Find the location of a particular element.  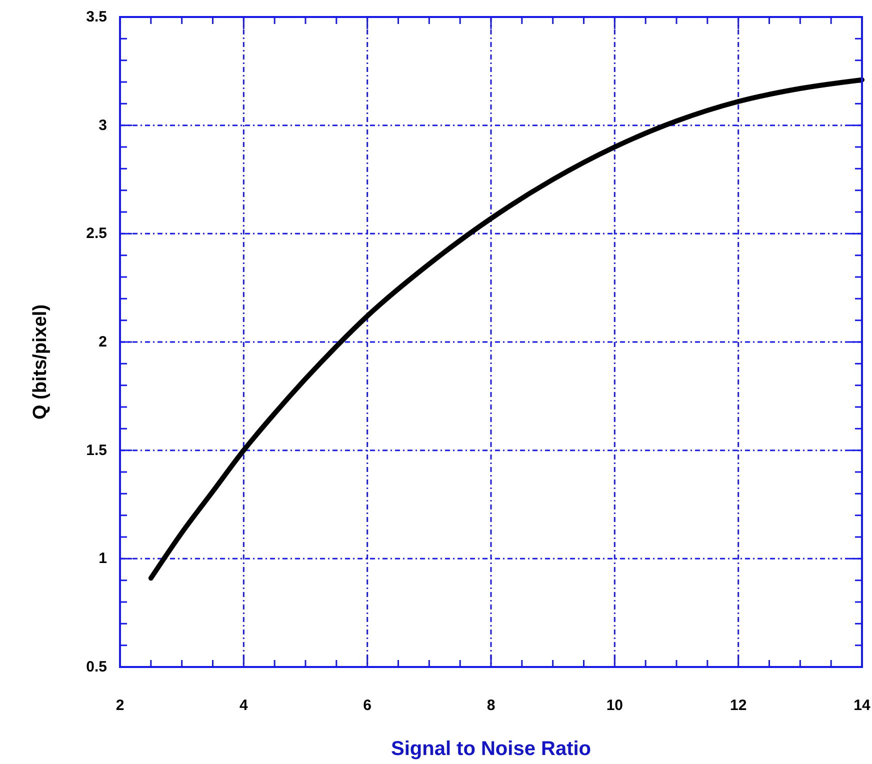

y-tick-label: 1.5 is located at coordinates (96, 450).